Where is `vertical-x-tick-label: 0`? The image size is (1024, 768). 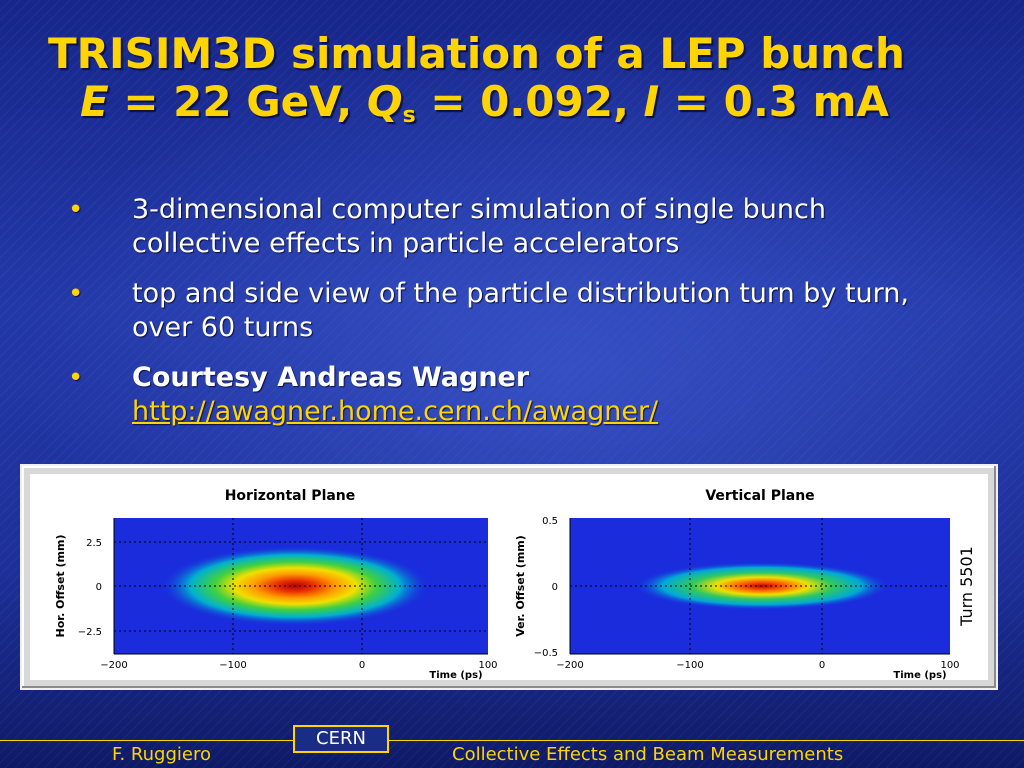
vertical-x-tick-label: 0 is located at coordinates (822, 665).